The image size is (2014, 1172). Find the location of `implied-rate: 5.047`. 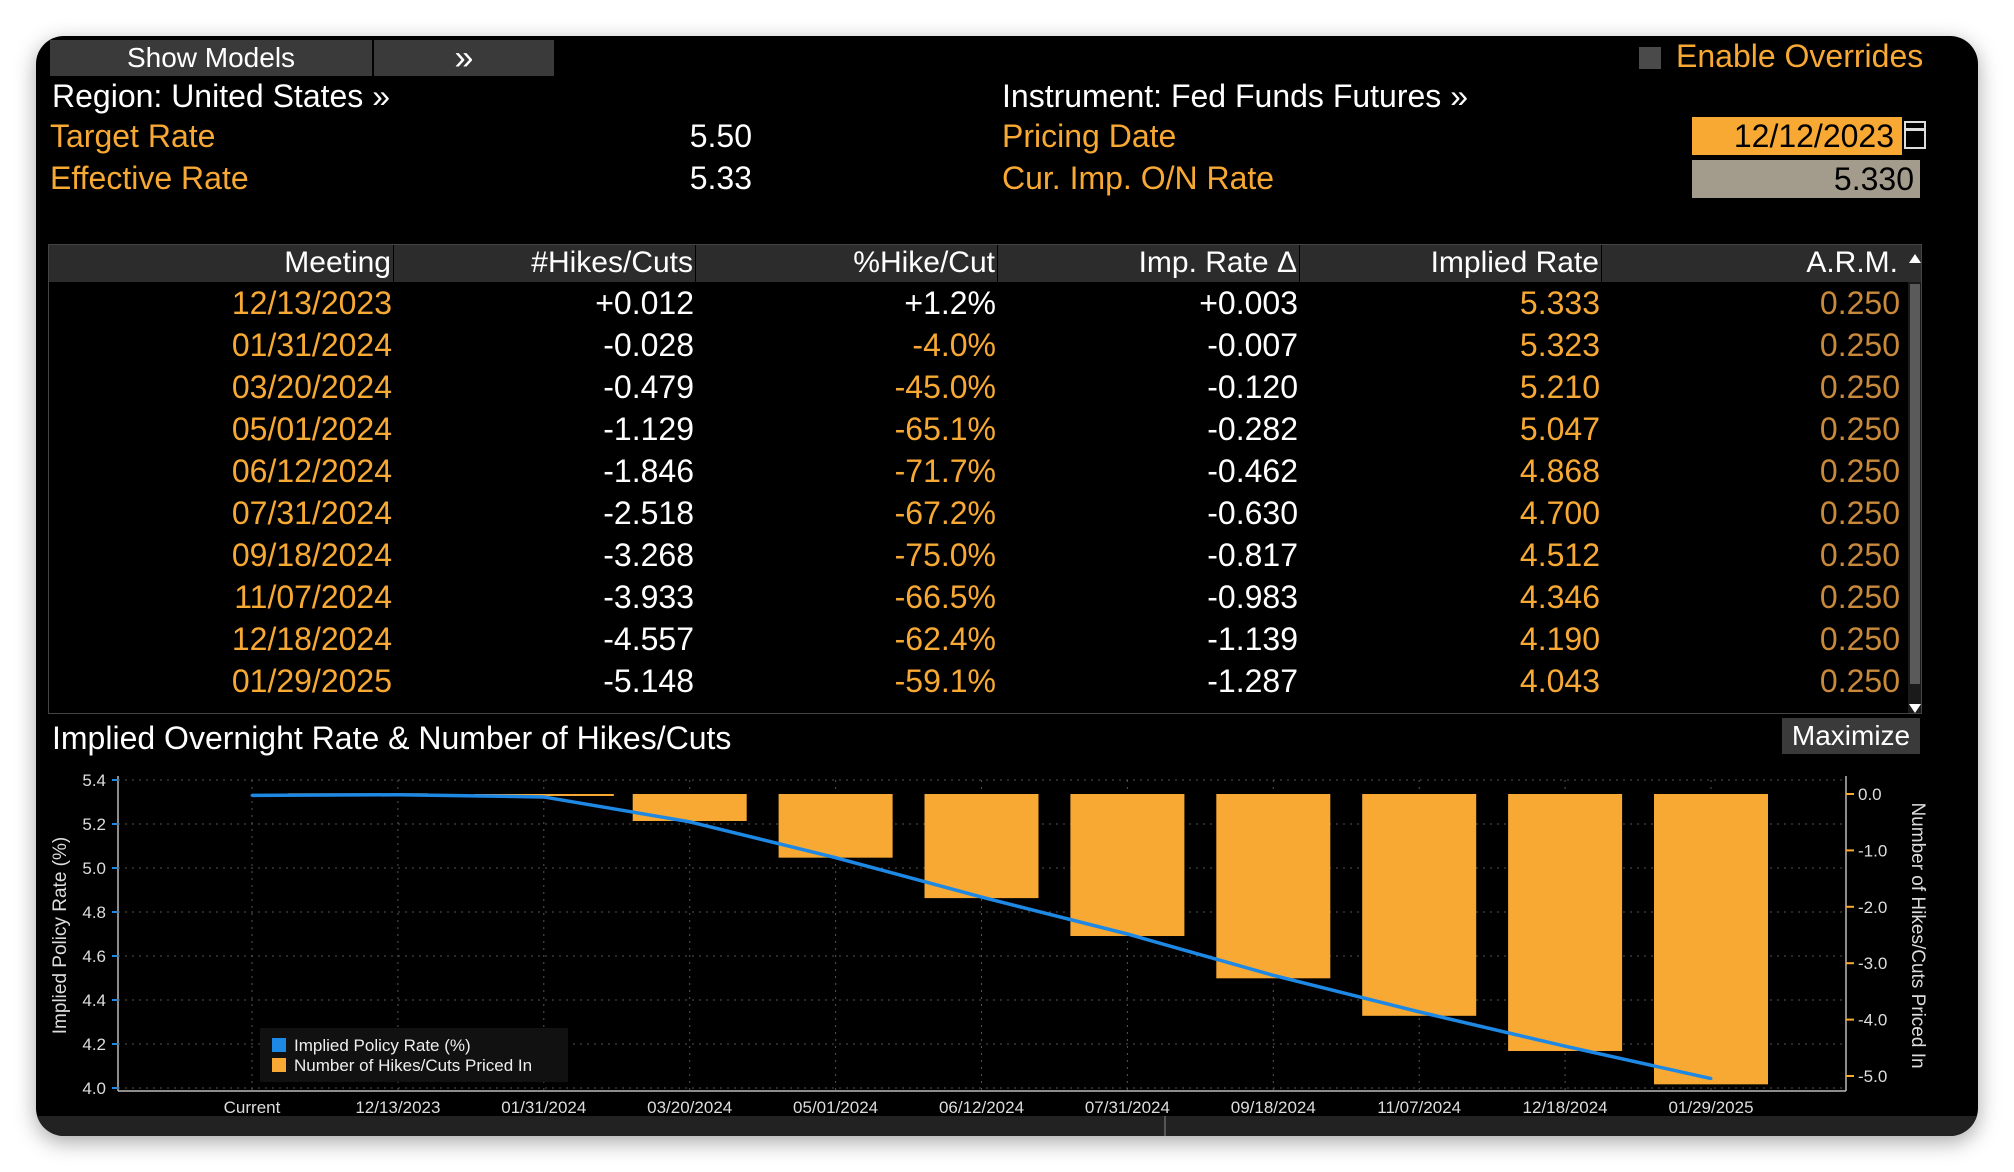

implied-rate: 5.047 is located at coordinates (1559, 429).